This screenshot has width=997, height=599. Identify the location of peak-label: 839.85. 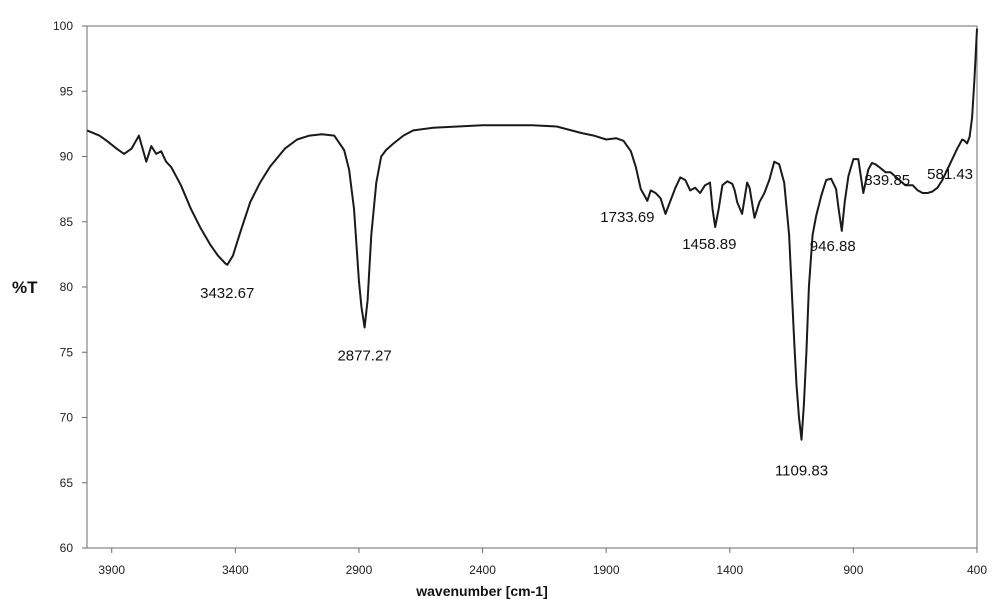
(887, 180).